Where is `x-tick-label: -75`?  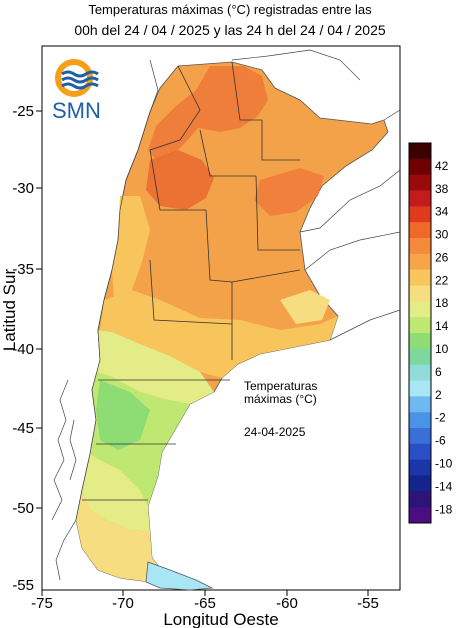
x-tick-label: -75 is located at coordinates (42, 603).